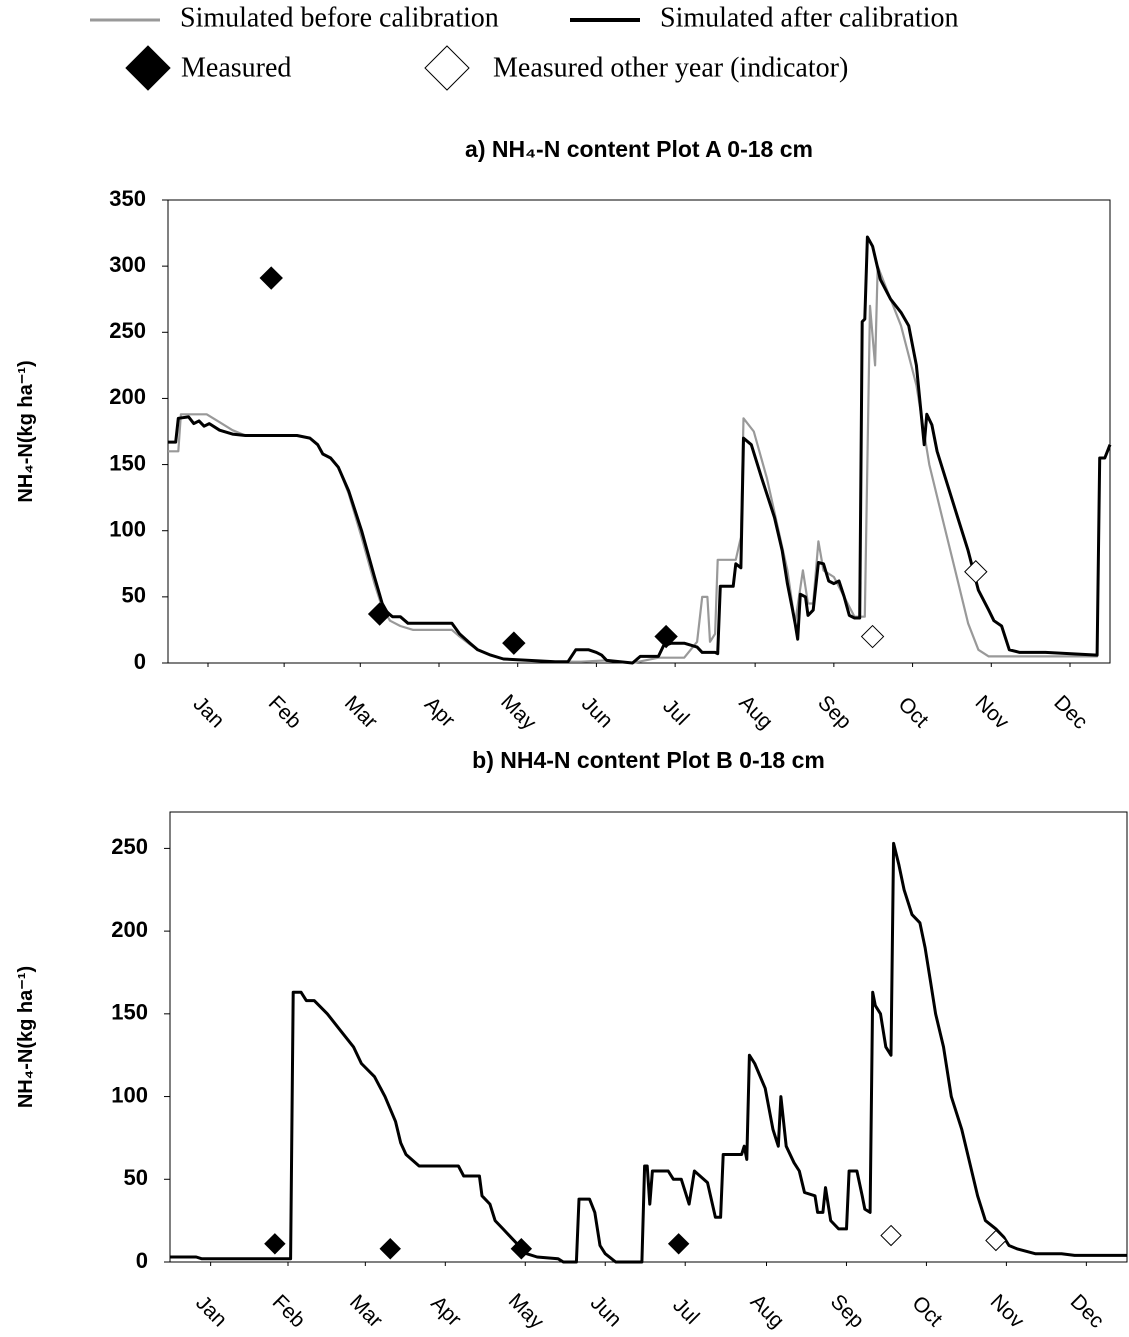  I want to click on legend-label: Measured, so click(236, 67).